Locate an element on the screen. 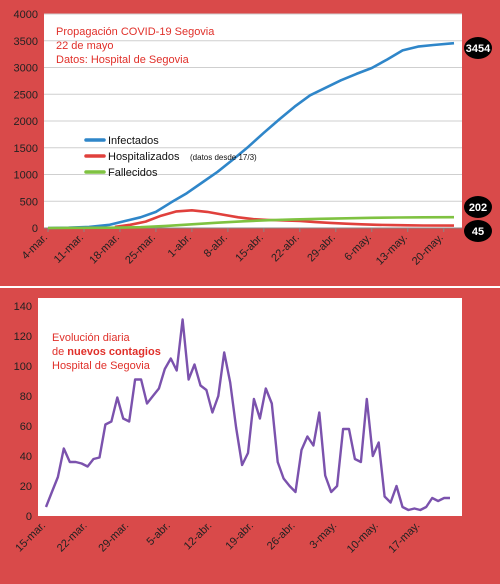  x-tick-label: 19-abr. is located at coordinates (239, 536).